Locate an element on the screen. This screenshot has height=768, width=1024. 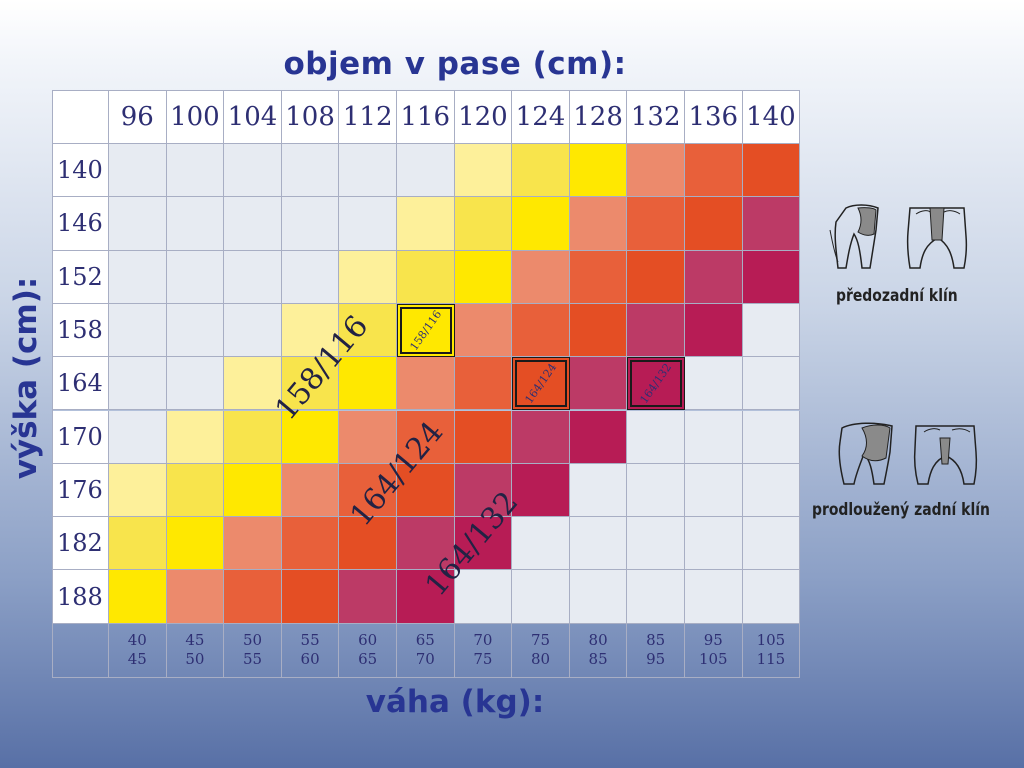
weight-min: 75 is located at coordinates (540, 640).